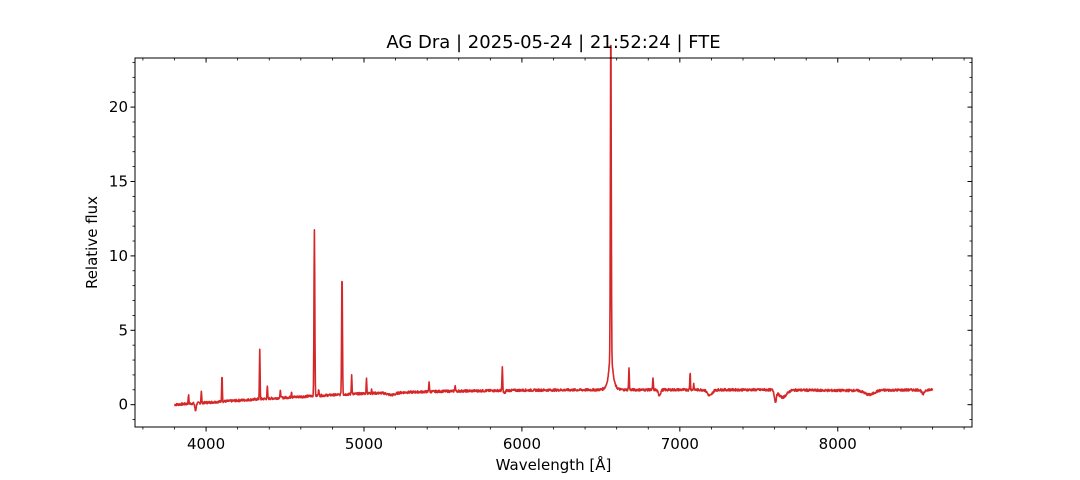 Image resolution: width=1080 pixels, height=480 pixels. What do you see at coordinates (123, 330) in the screenshot?
I see `y-tick-label: 5` at bounding box center [123, 330].